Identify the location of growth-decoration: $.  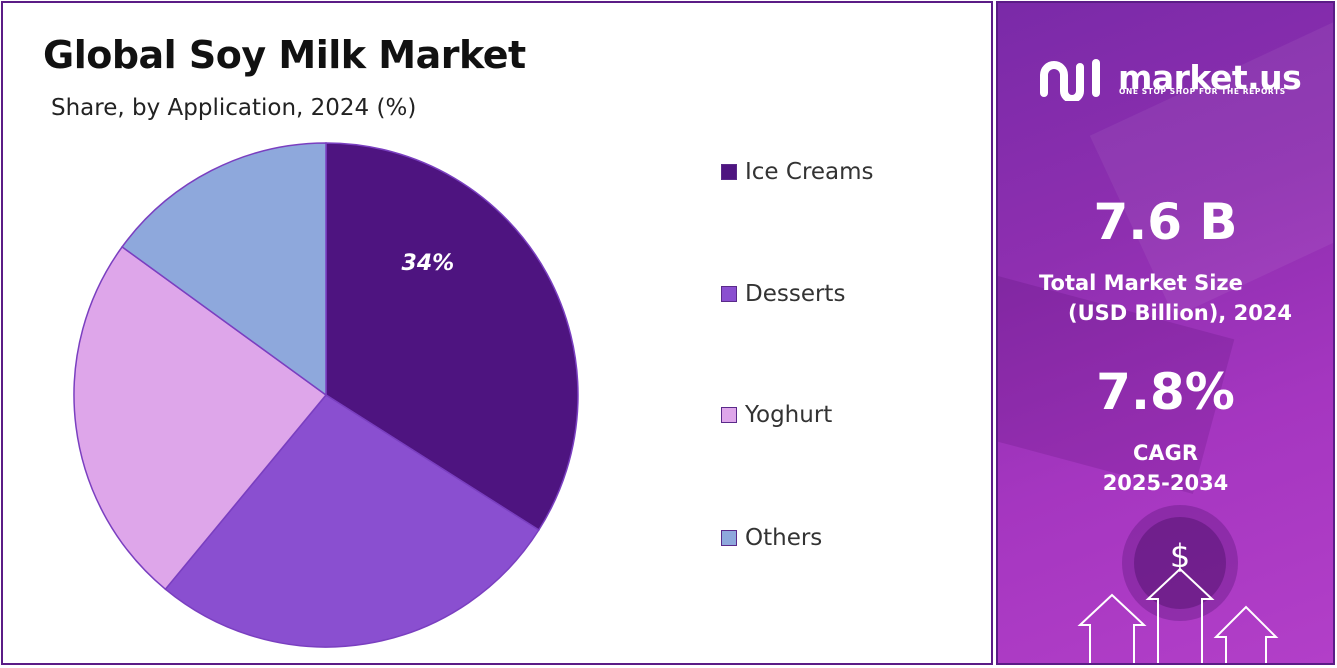
(1178, 584).